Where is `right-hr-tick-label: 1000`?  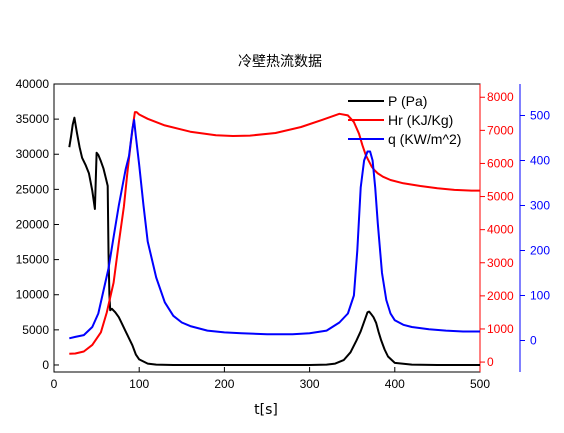
right-hr-tick-label: 1000 is located at coordinates (500, 329).